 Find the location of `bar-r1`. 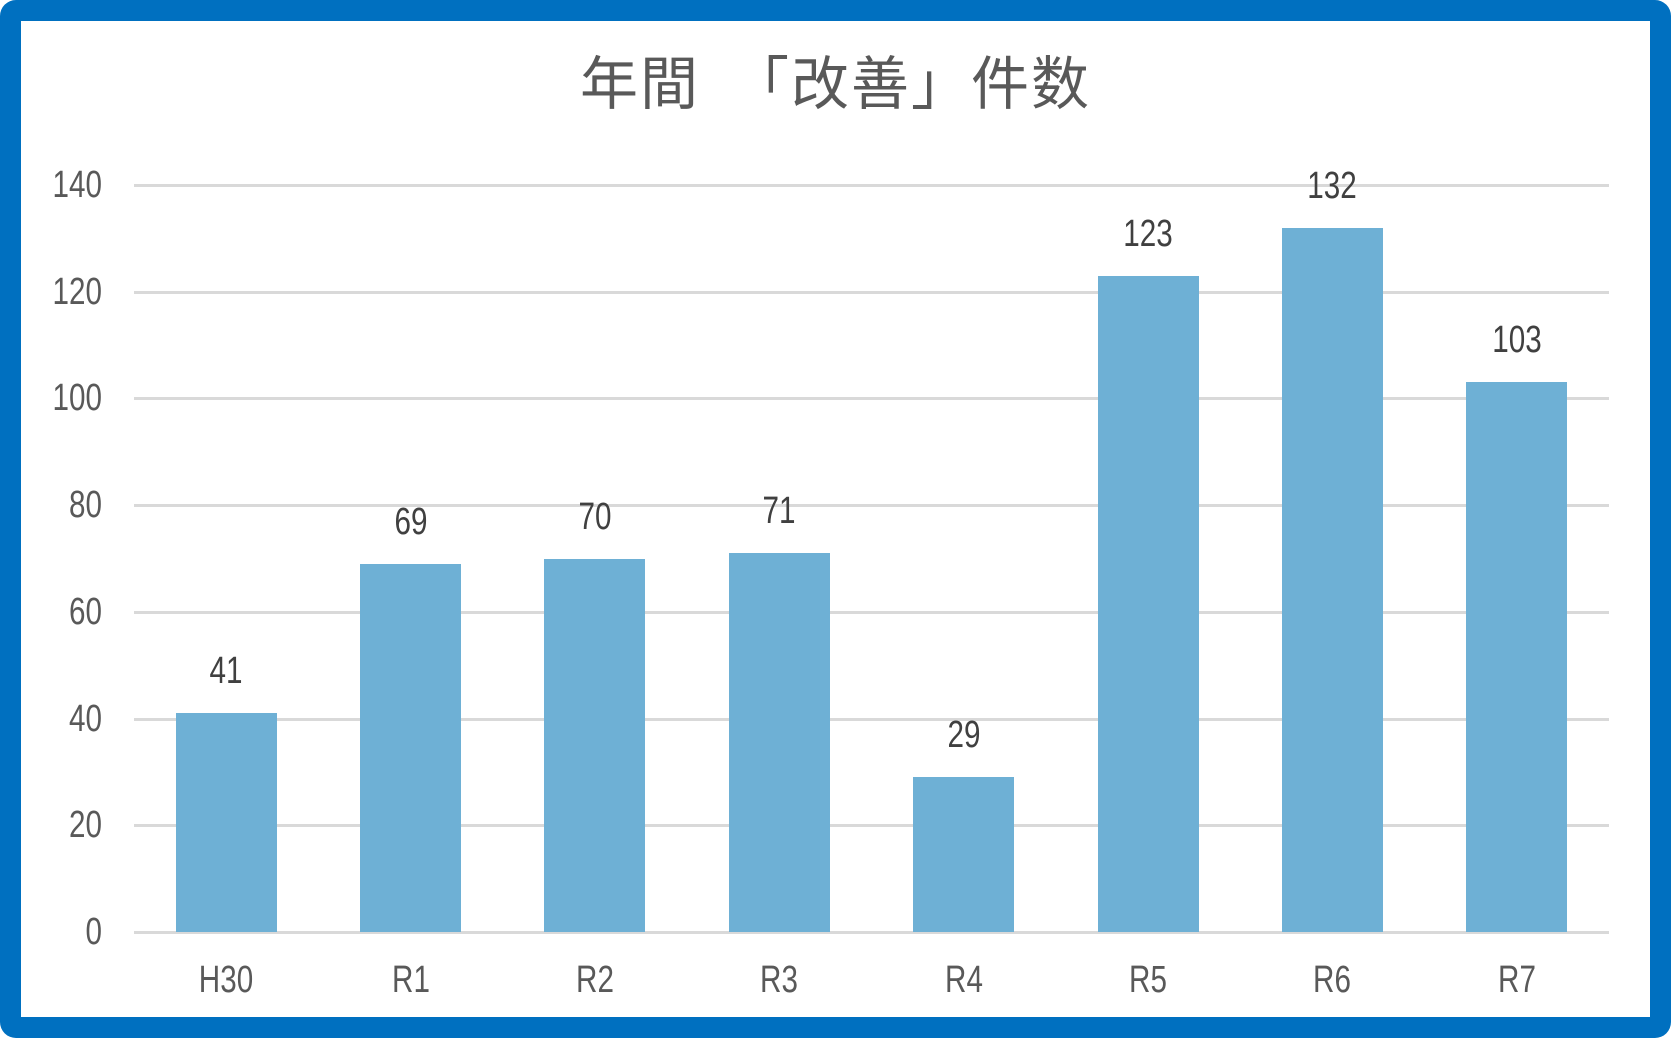

bar-r1 is located at coordinates (411, 747).